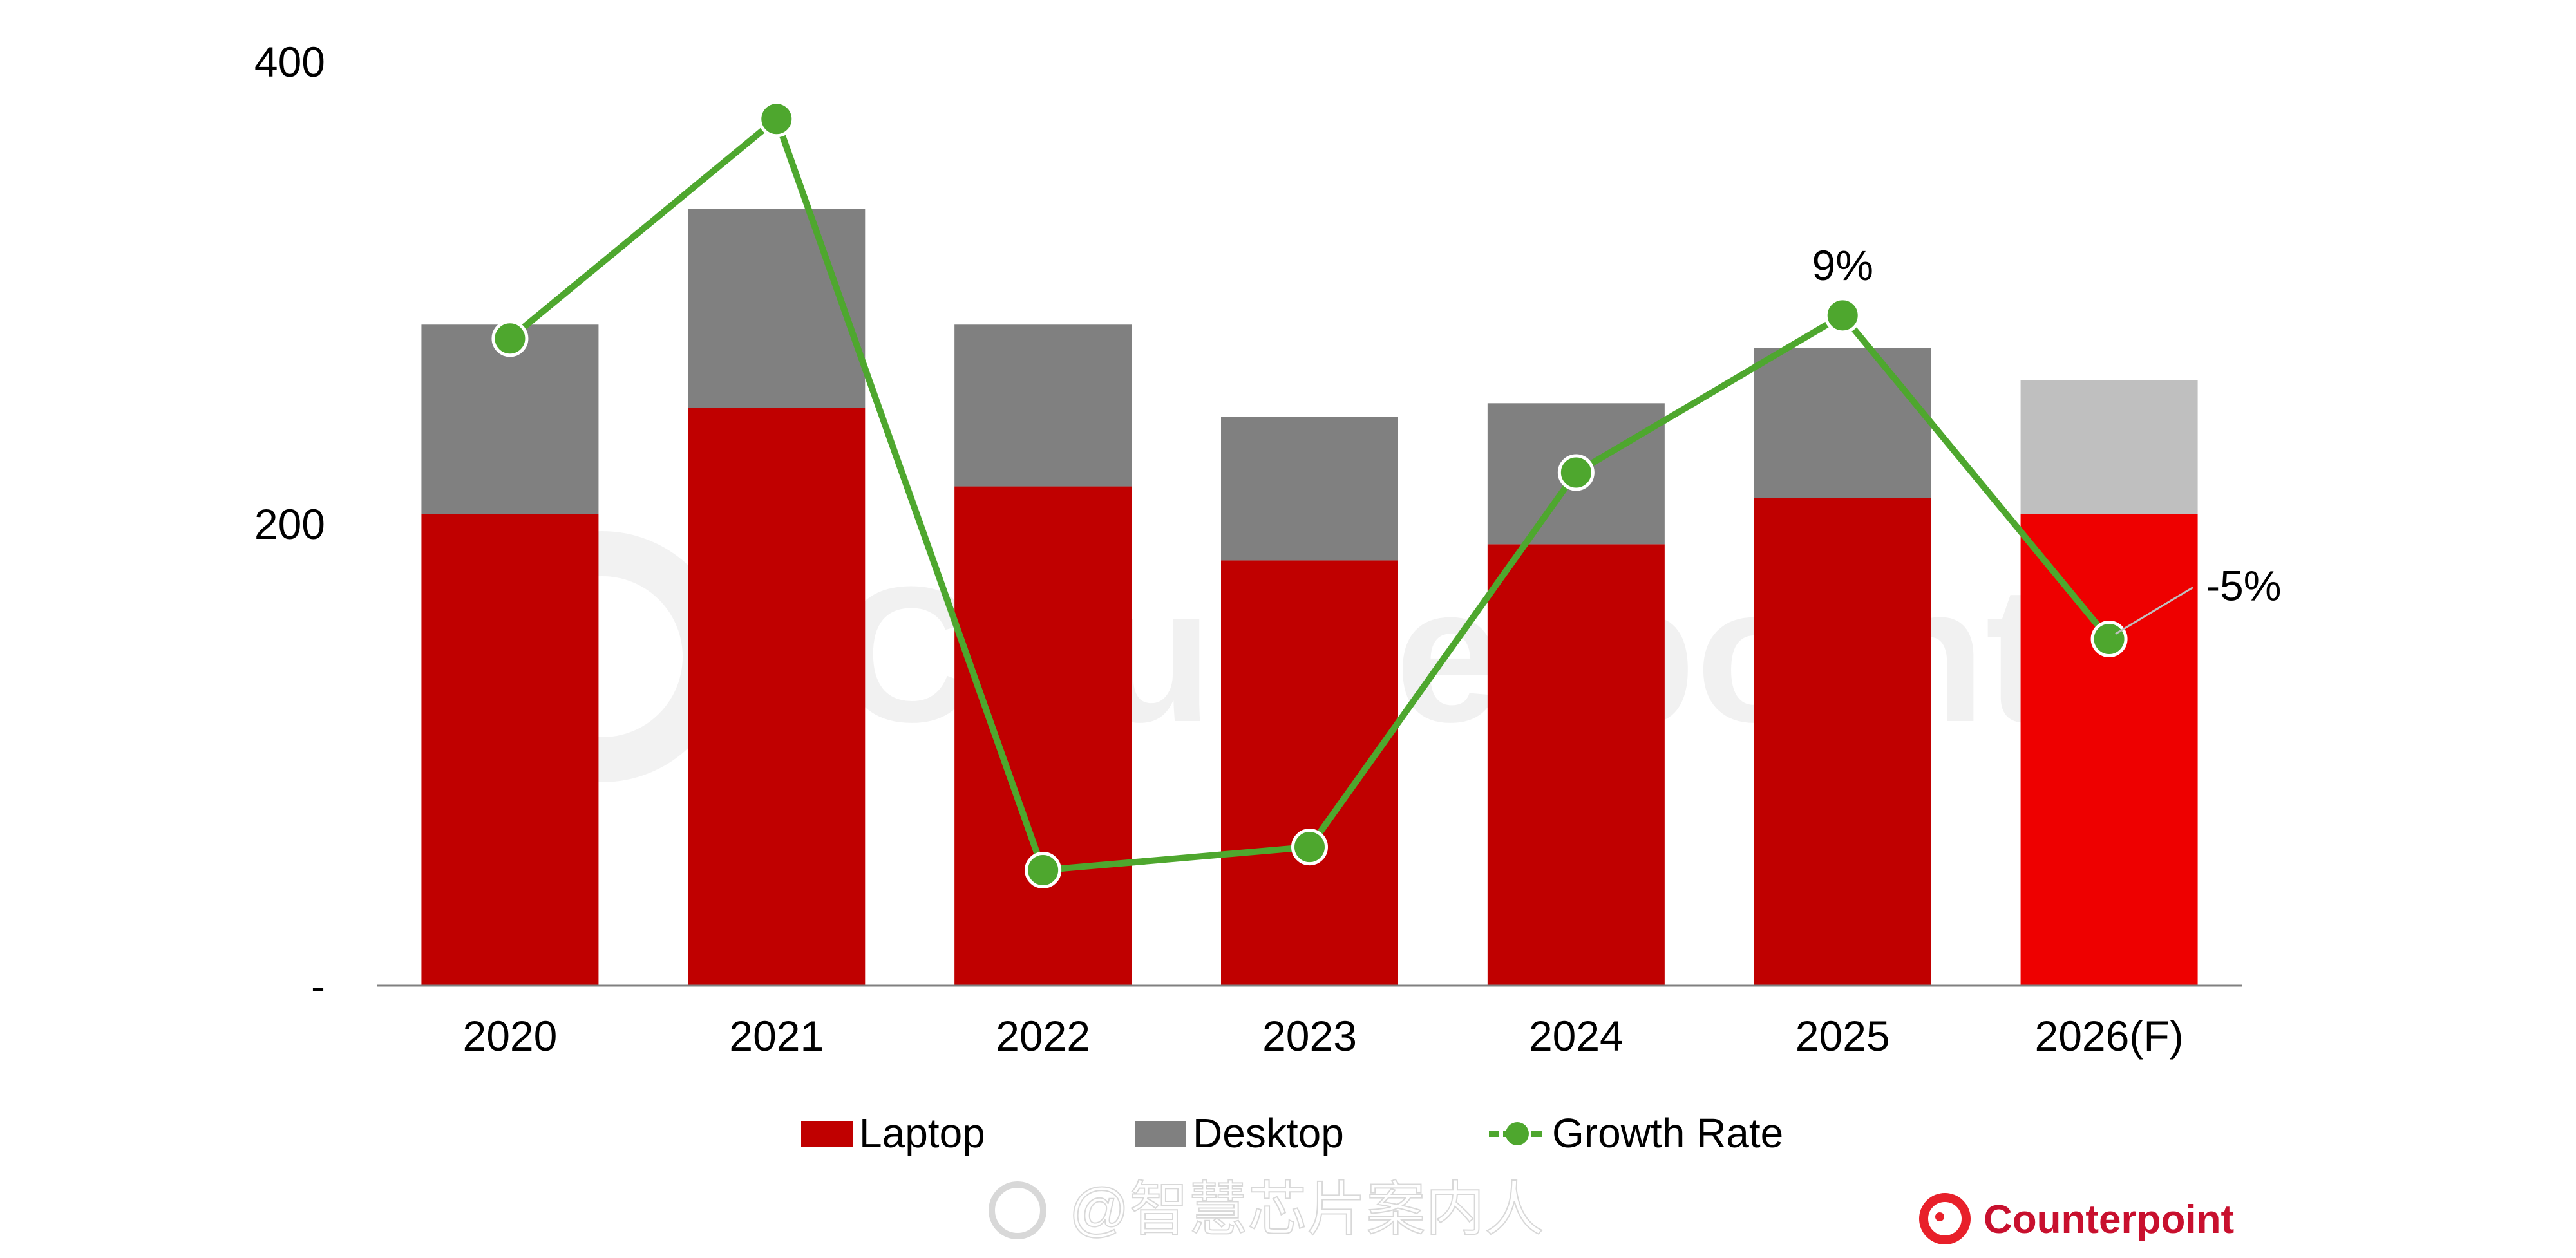  Describe the element at coordinates (1268, 1133) in the screenshot. I see `legend-label-desktop: Desktop` at that location.